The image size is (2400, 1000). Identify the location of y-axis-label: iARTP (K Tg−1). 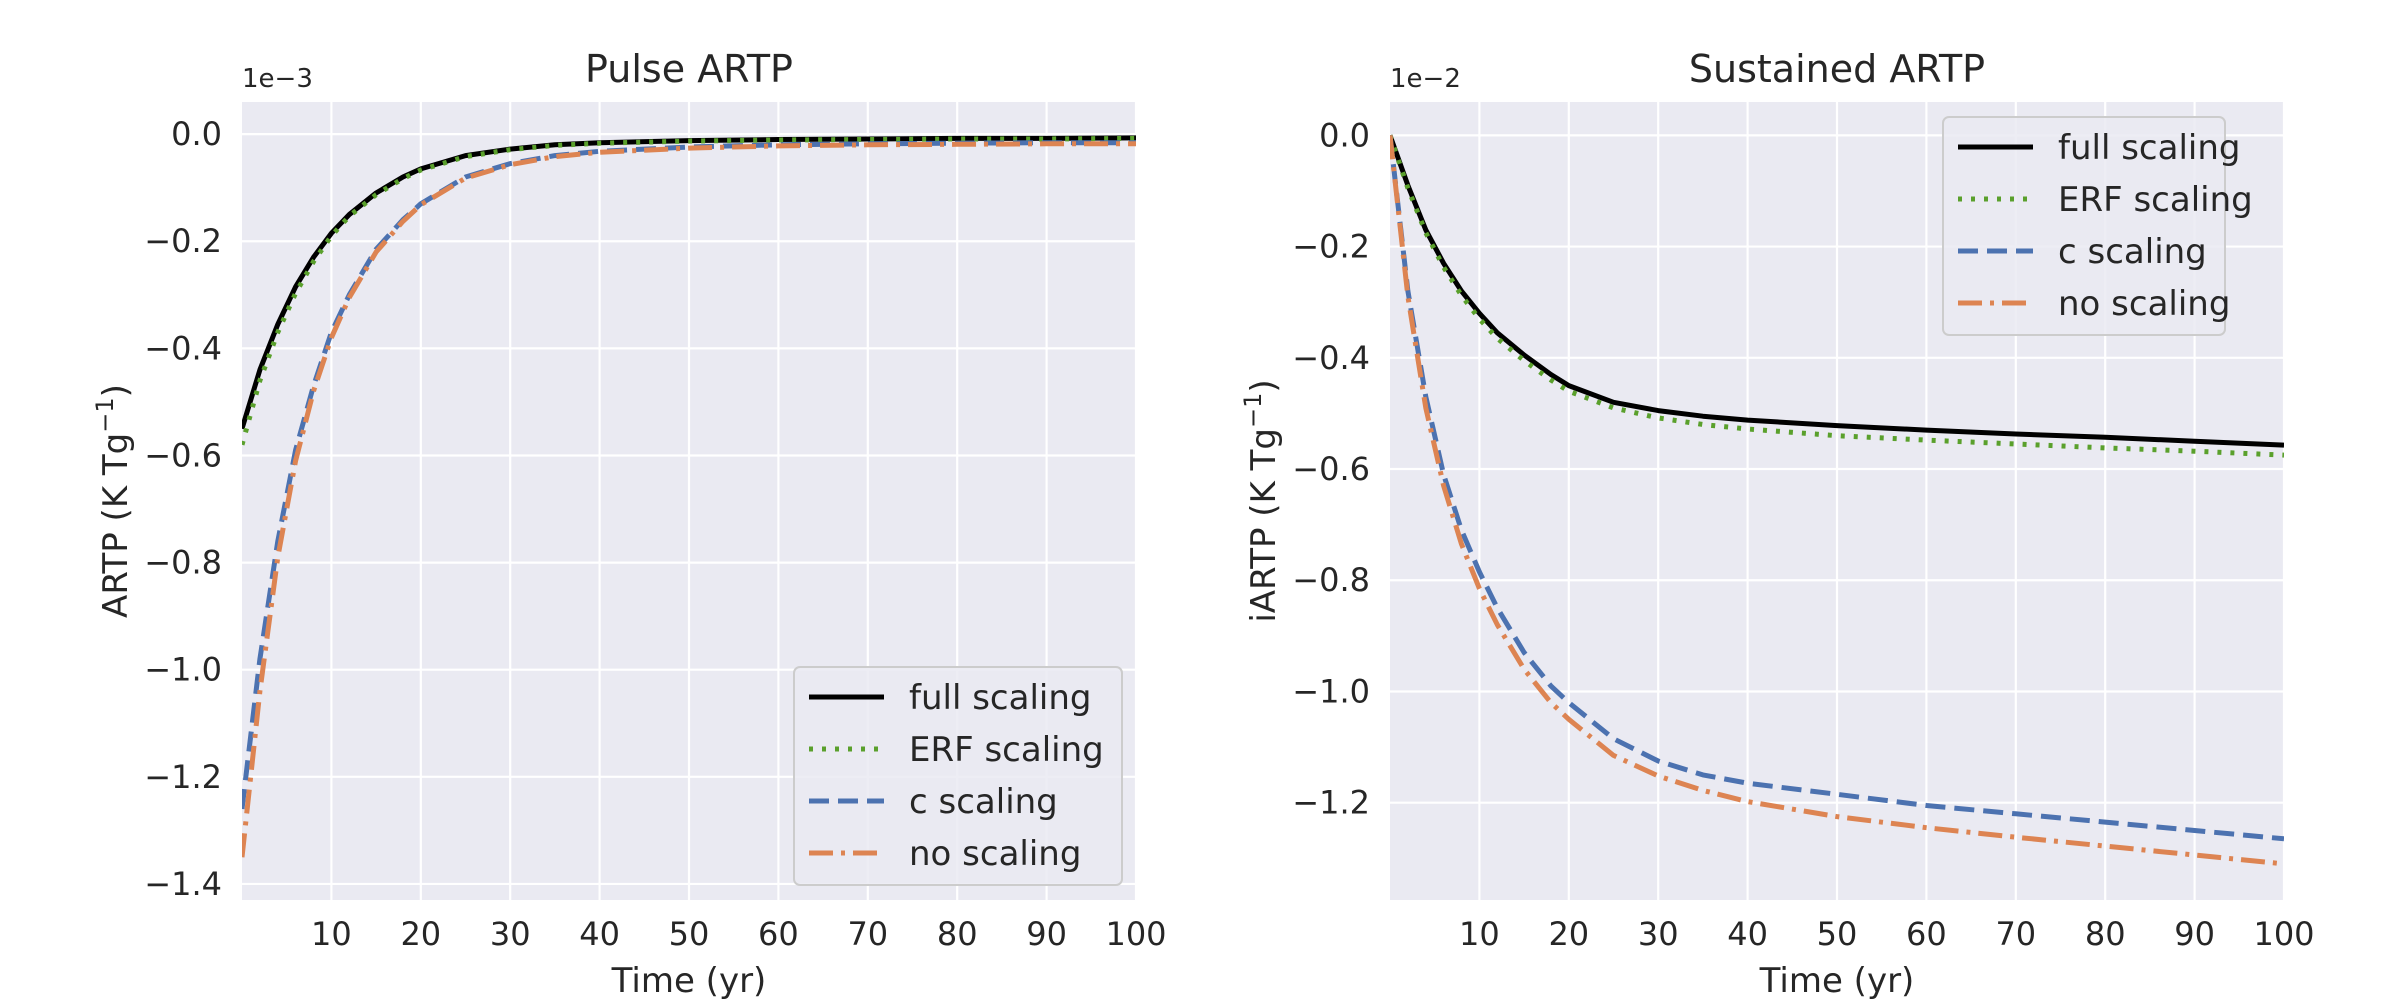
(1261, 500).